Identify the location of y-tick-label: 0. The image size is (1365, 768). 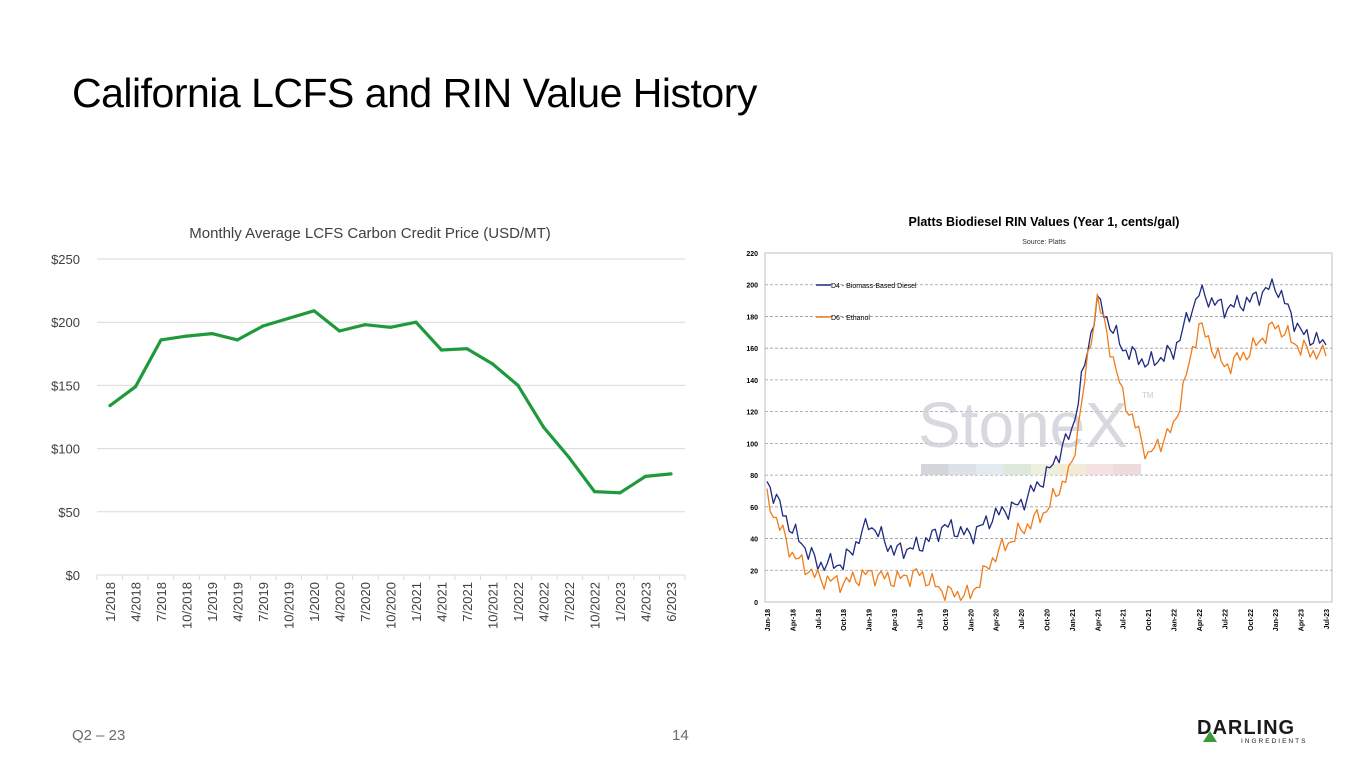
(756, 603).